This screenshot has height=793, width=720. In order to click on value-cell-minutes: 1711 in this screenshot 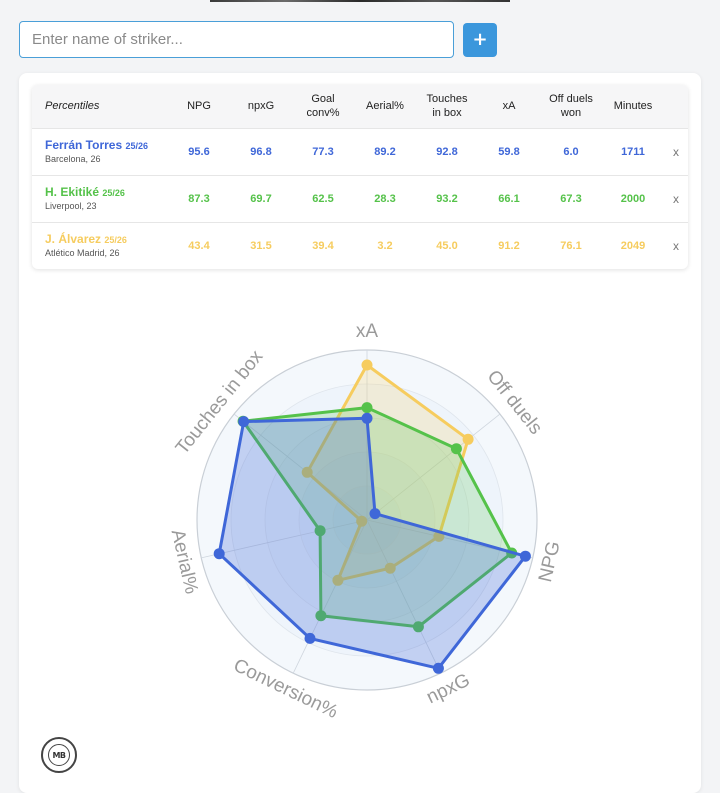, I will do `click(633, 151)`.